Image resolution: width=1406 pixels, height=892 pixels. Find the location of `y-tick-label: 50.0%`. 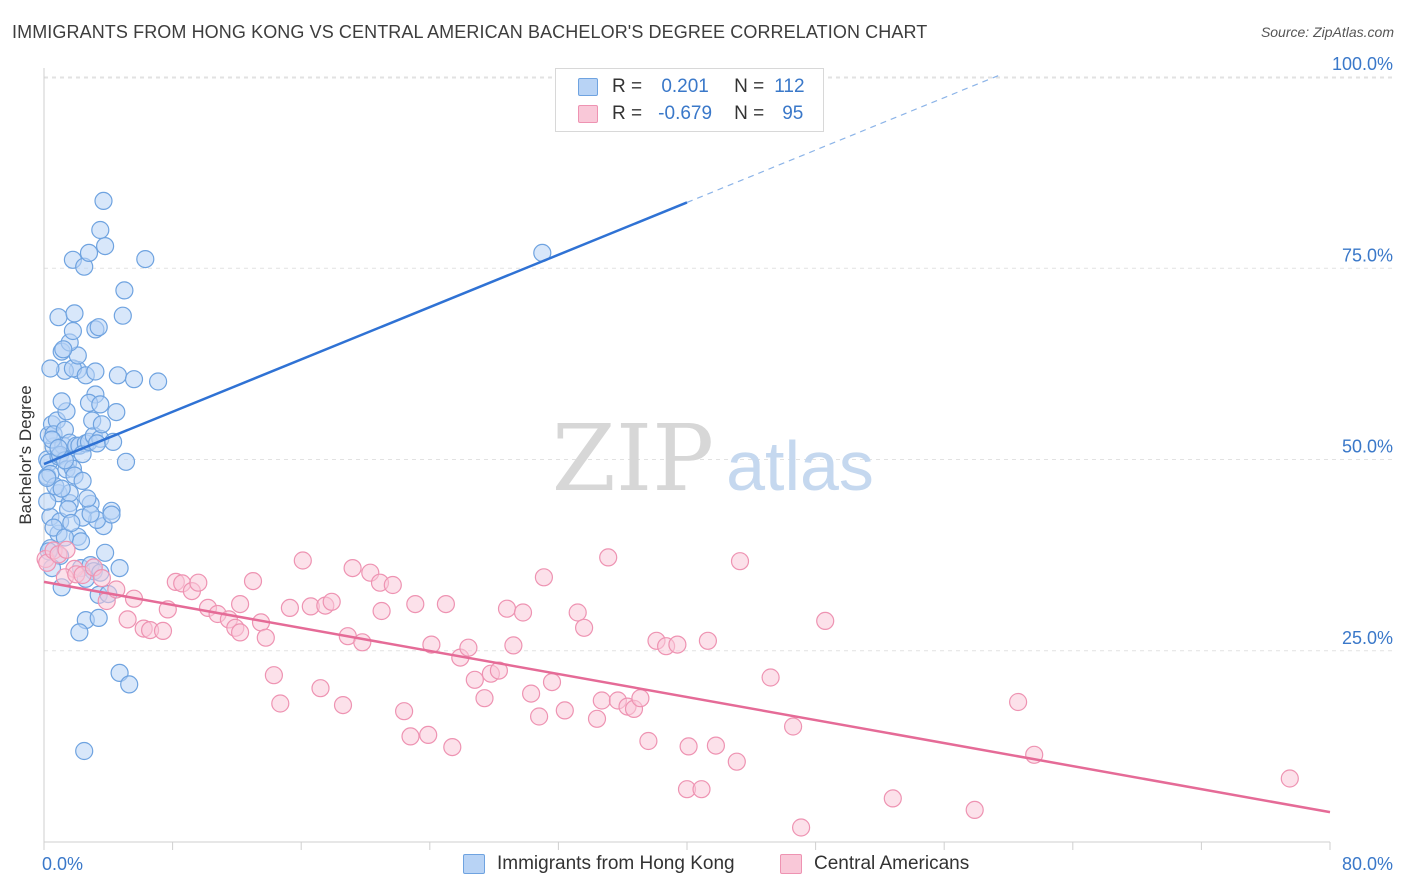

y-tick-label: 50.0% is located at coordinates (1367, 447).